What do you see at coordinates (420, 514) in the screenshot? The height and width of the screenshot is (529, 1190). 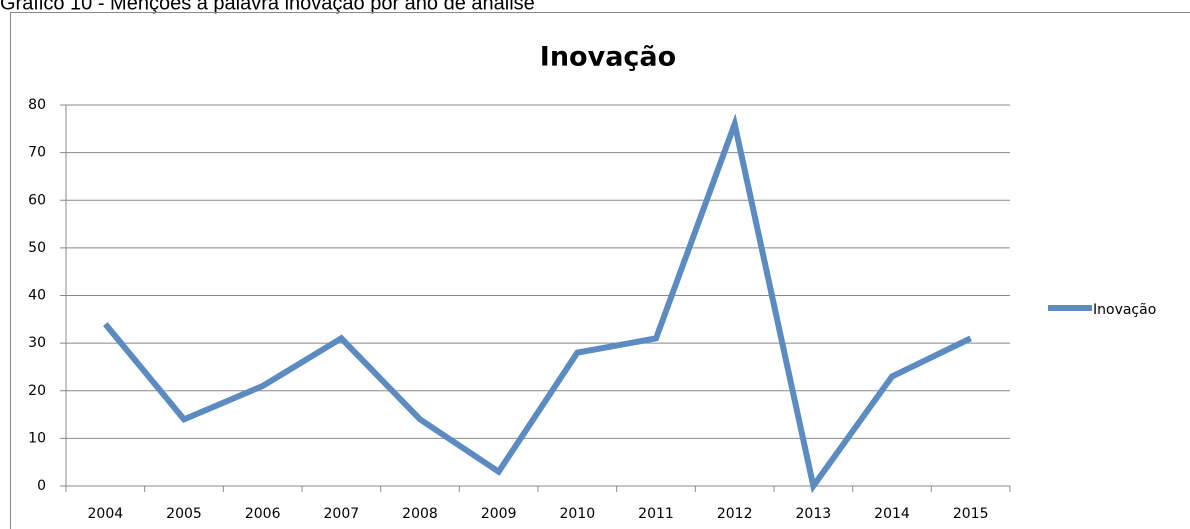 I see `x-tick-label: 2008` at bounding box center [420, 514].